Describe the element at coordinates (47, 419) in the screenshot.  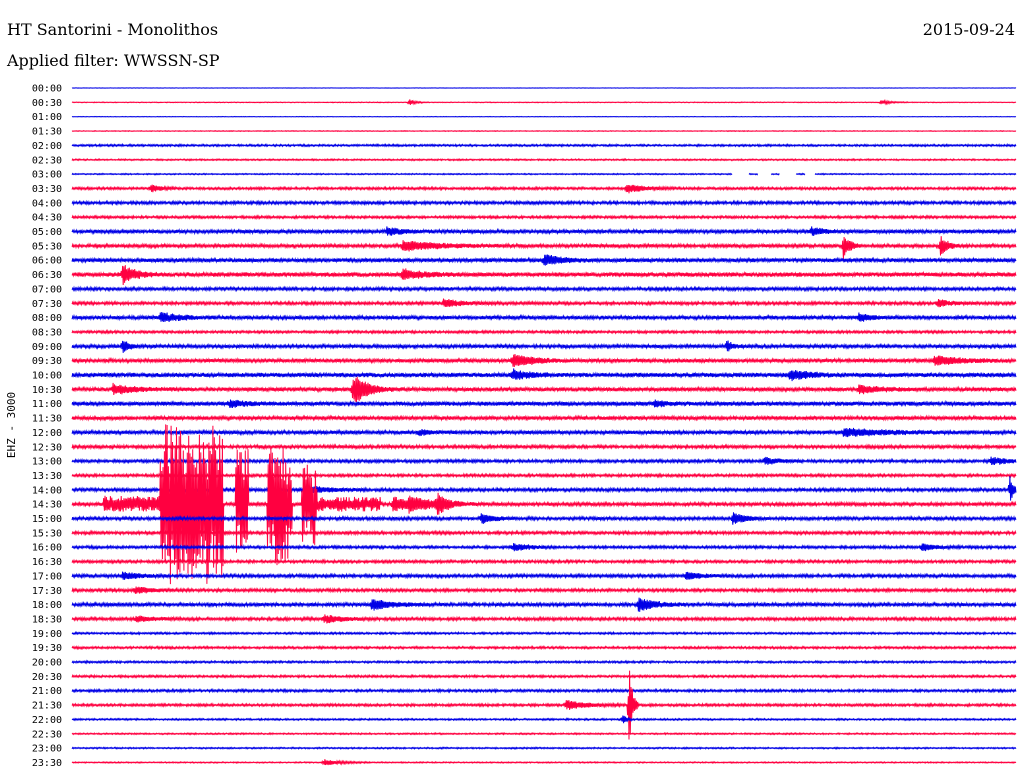
I see `row-time-label: 11:30` at that location.